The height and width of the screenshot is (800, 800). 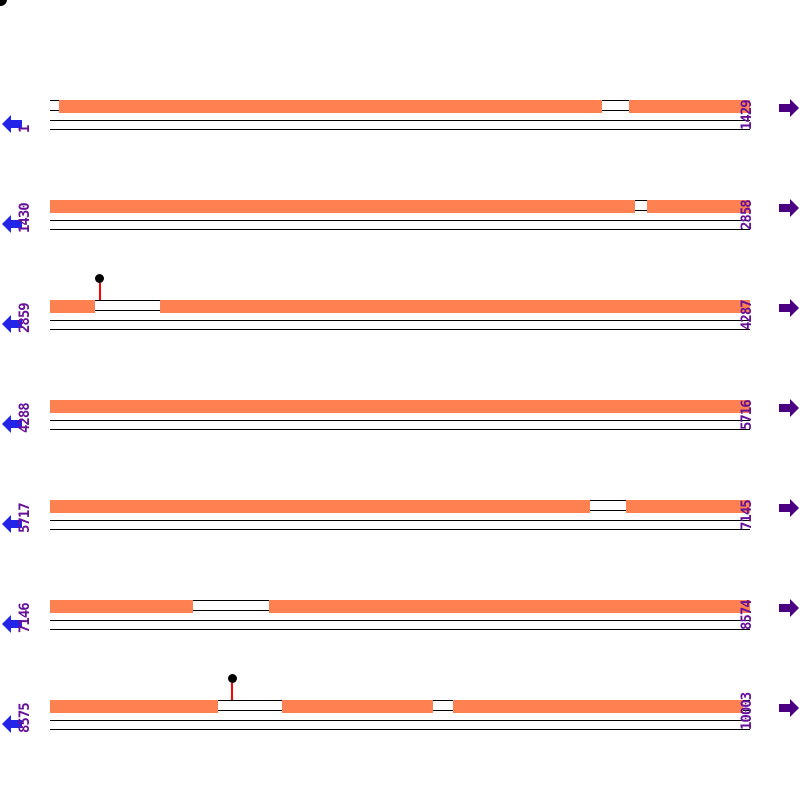 I want to click on row-end-coordinate: 4287, so click(x=747, y=315).